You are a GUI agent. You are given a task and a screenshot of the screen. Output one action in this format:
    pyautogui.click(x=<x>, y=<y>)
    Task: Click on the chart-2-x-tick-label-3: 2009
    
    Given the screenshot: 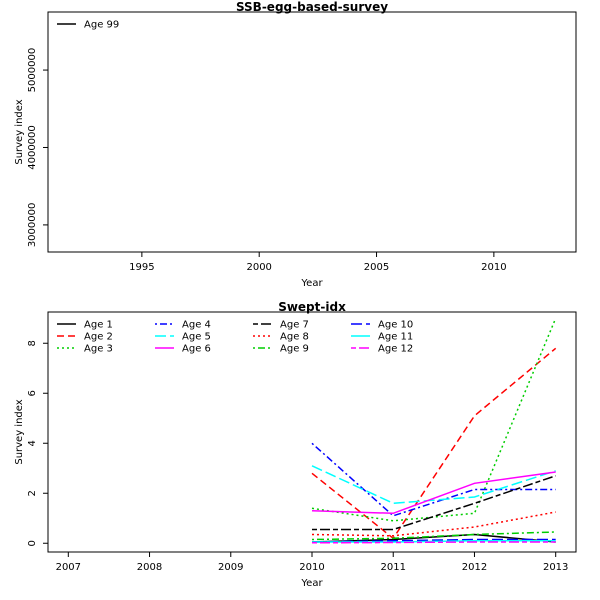 What is the action you would take?
    pyautogui.click(x=230, y=567)
    